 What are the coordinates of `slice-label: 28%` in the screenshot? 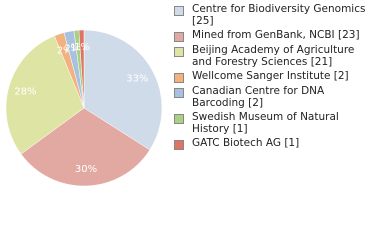 It's located at (25, 91).